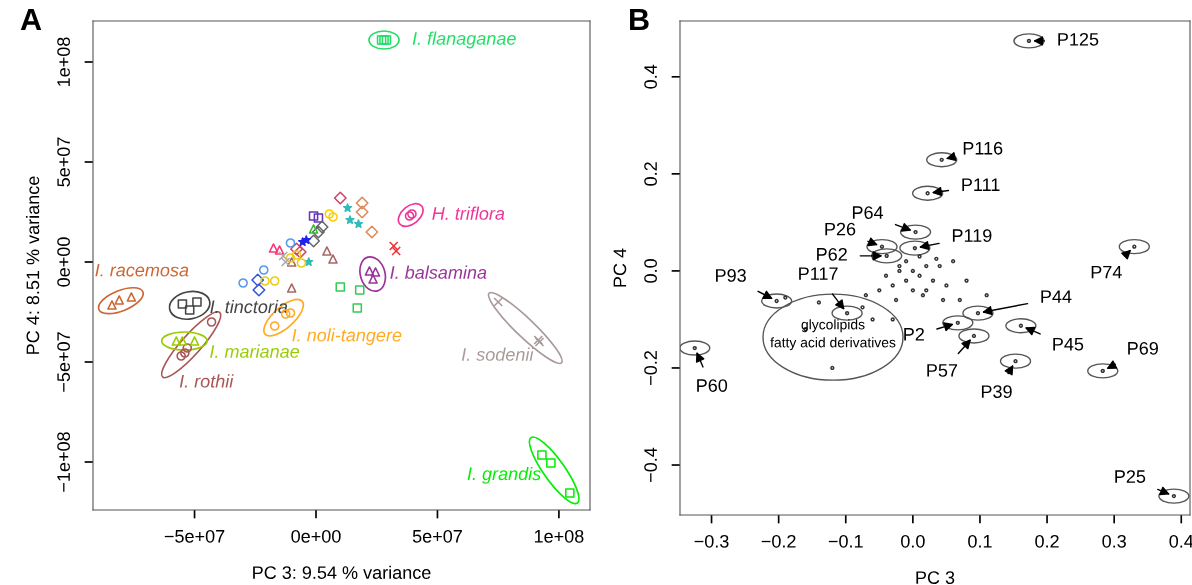 The height and width of the screenshot is (585, 1192). What do you see at coordinates (33, 265) in the screenshot?
I see `y-axis-title: PC 4: 8.51 % variance` at bounding box center [33, 265].